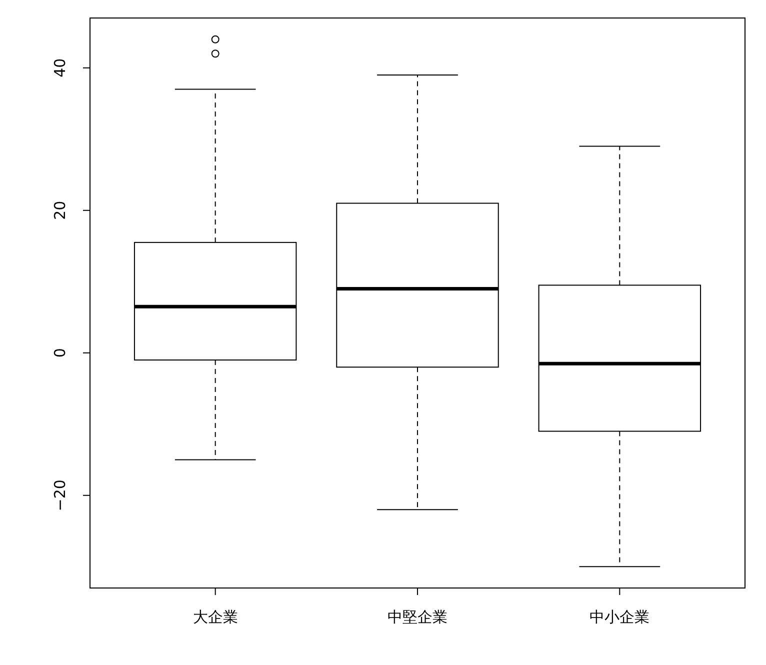 This screenshot has width=766, height=665. What do you see at coordinates (60, 353) in the screenshot?
I see `y-tick-label: 0` at bounding box center [60, 353].